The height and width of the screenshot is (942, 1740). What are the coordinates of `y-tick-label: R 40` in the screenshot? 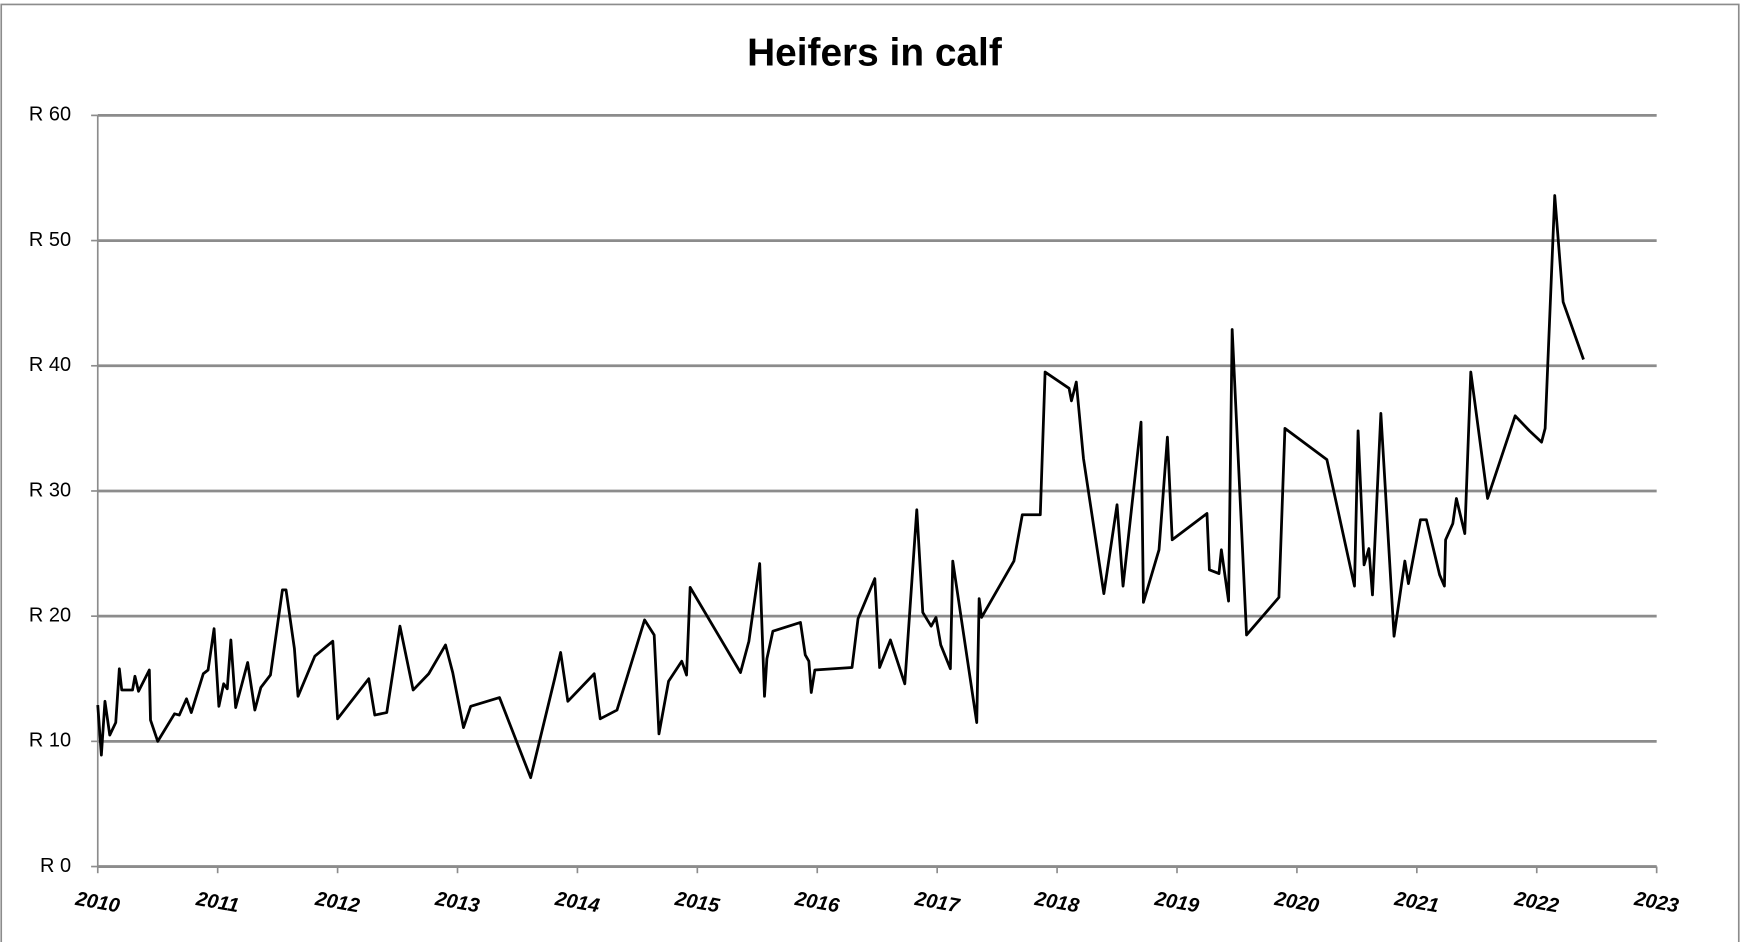 It's located at (50, 365).